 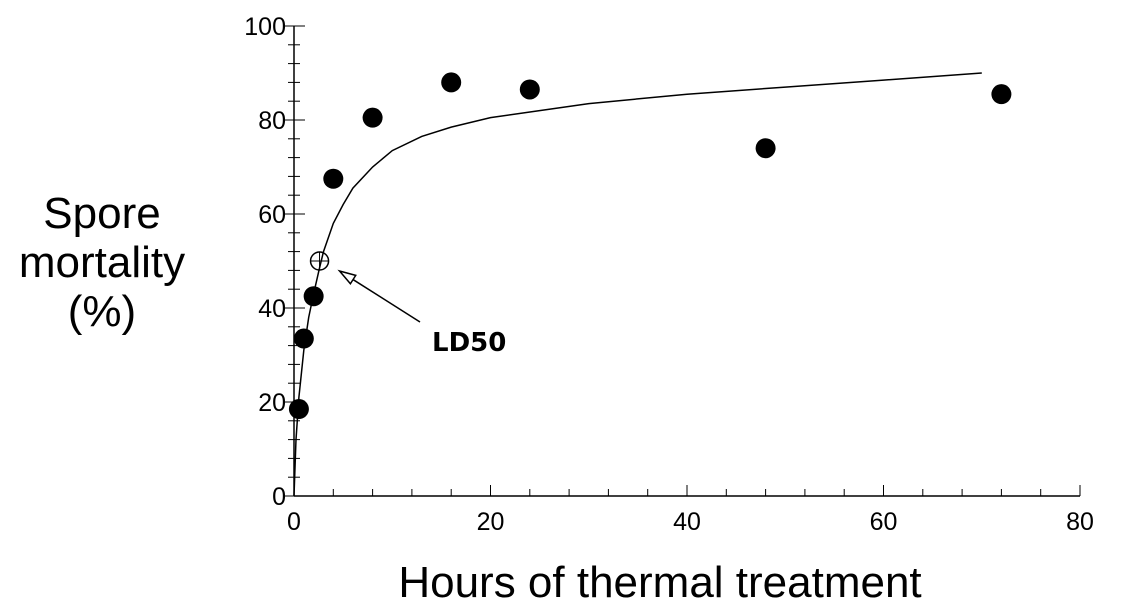 What do you see at coordinates (469, 343) in the screenshot?
I see `ld50-label: LD50` at bounding box center [469, 343].